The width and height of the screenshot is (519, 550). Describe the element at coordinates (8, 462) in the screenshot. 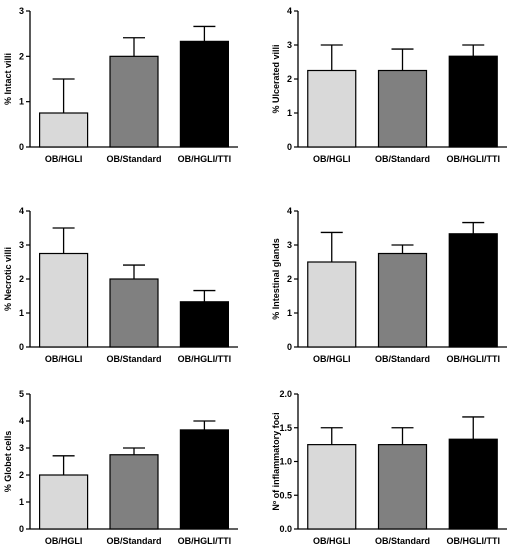

I see `y-axis-title: % Globet cells` at that location.